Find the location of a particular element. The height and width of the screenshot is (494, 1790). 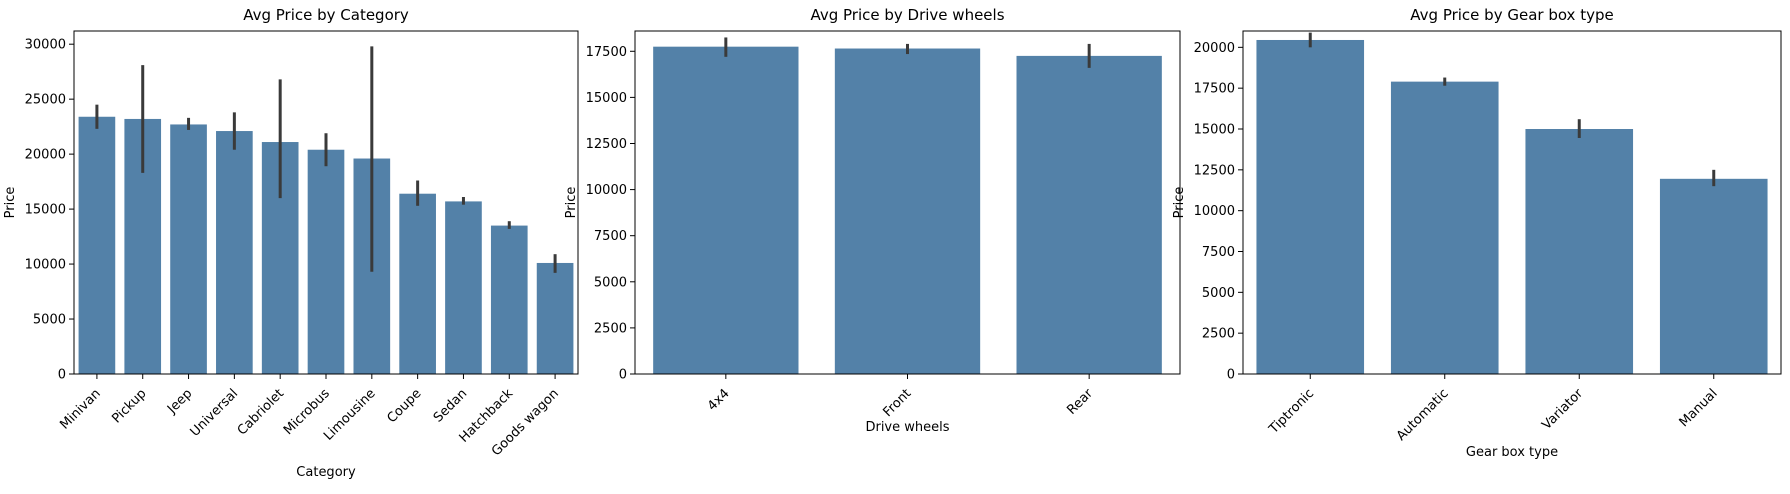

x-tick-label: Coupe is located at coordinates (404, 406).